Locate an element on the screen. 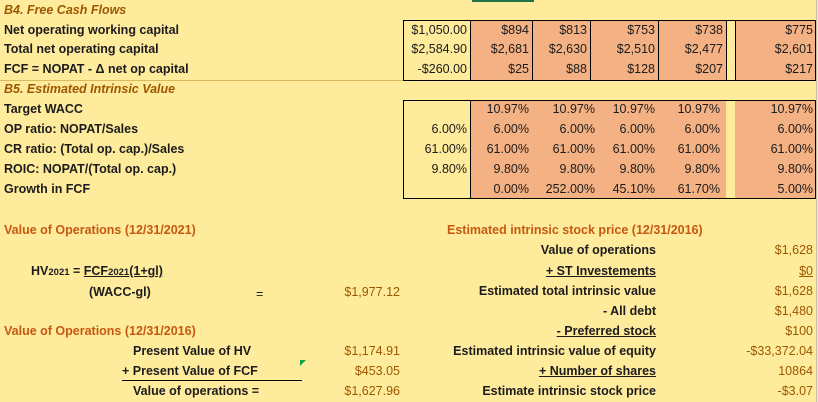 The height and width of the screenshot is (402, 818). vo-2016-title: Value of Operations (12/31/2016) is located at coordinates (100, 331).